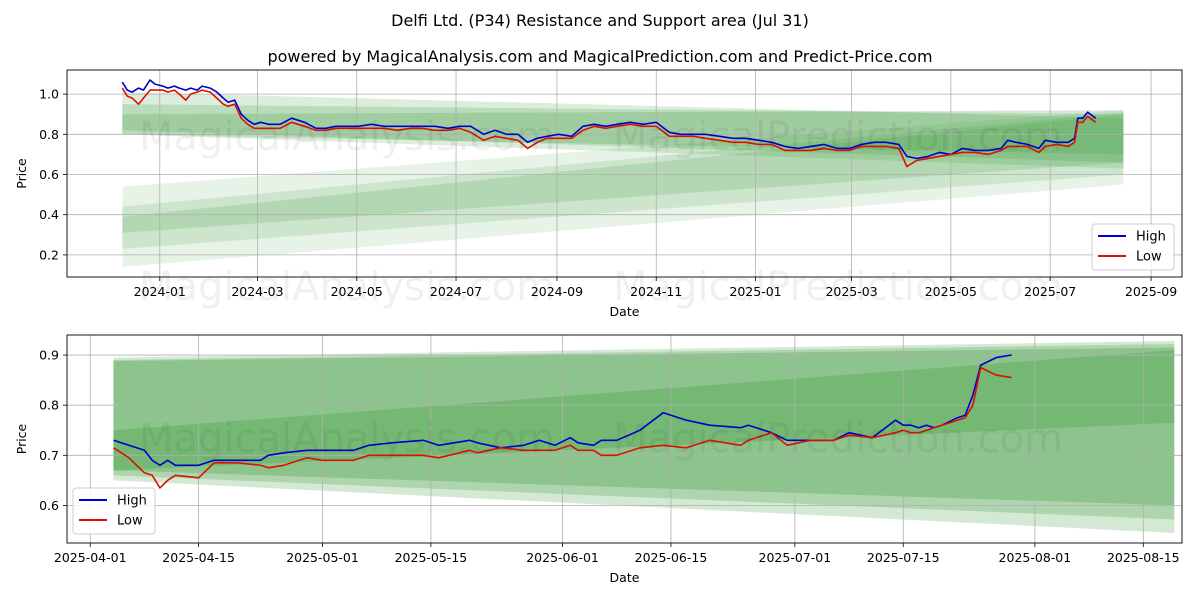 This screenshot has width=1200, height=600. What do you see at coordinates (656, 291) in the screenshot?
I see `x-tick-label: 2024-11` at bounding box center [656, 291].